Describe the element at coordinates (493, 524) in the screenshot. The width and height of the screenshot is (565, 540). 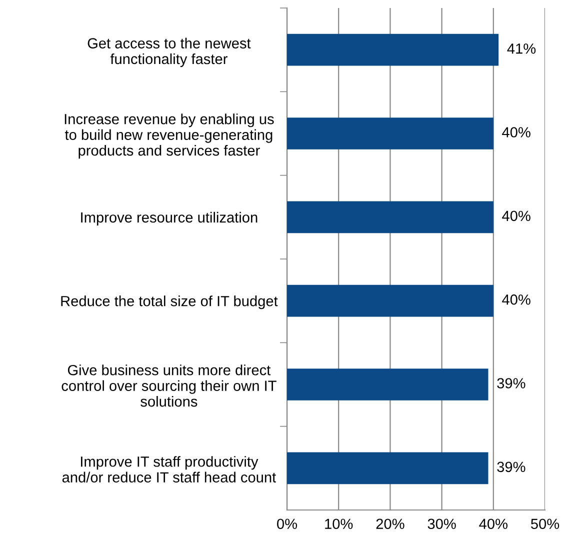
I see `x-tick-label: 40%` at that location.